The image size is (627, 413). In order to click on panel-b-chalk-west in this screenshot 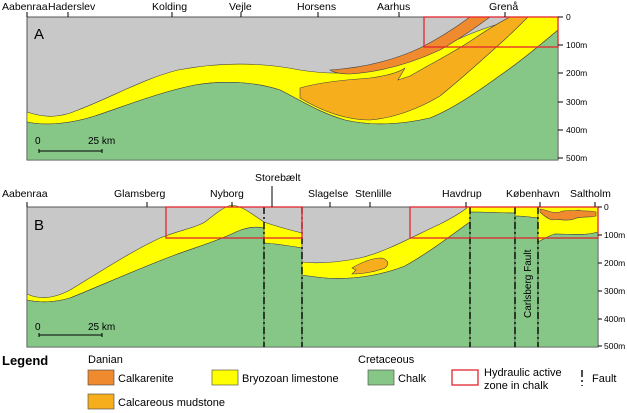, I will do `click(145, 287)`.